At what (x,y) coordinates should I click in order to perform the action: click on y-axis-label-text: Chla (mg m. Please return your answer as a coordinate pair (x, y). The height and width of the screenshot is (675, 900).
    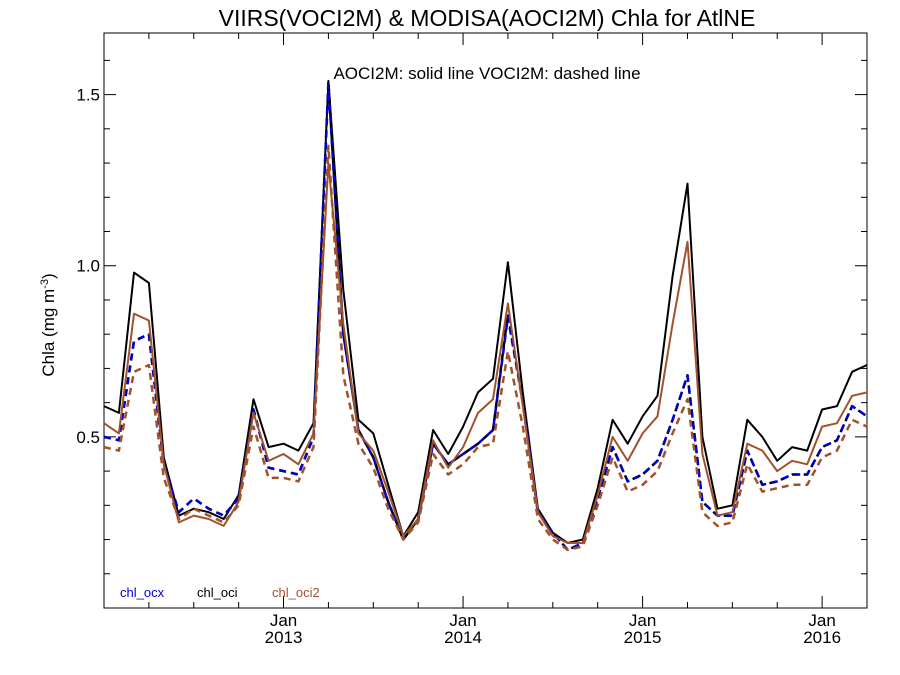
    Looking at the image, I should click on (48, 333).